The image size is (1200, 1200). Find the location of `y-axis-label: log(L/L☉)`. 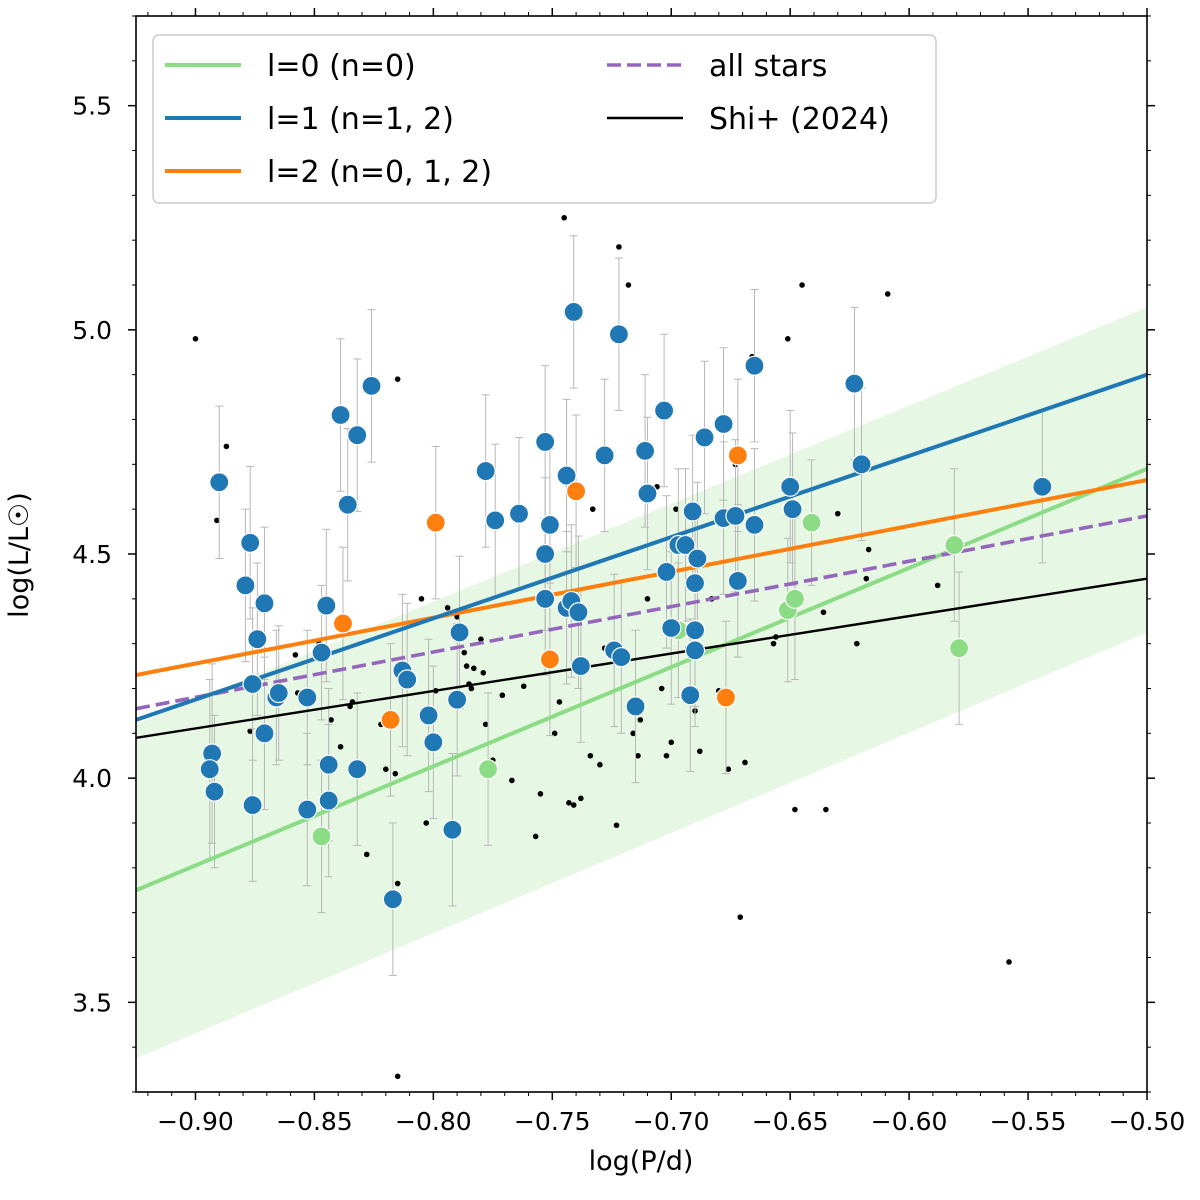

y-axis-label: log(L/L☉) is located at coordinates (19, 555).